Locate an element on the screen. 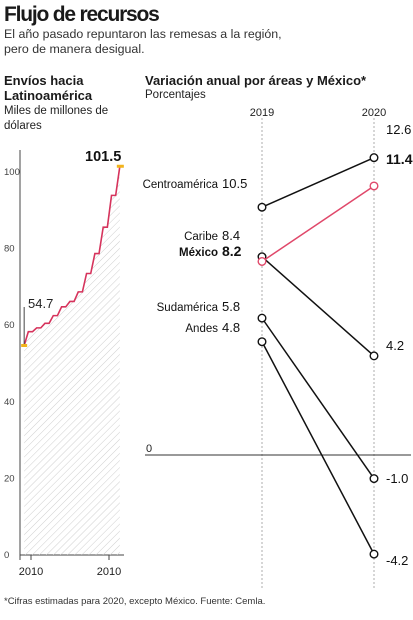 This screenshot has width=413, height=620. series-name-centroamerica: Centroamérica is located at coordinates (181, 185).